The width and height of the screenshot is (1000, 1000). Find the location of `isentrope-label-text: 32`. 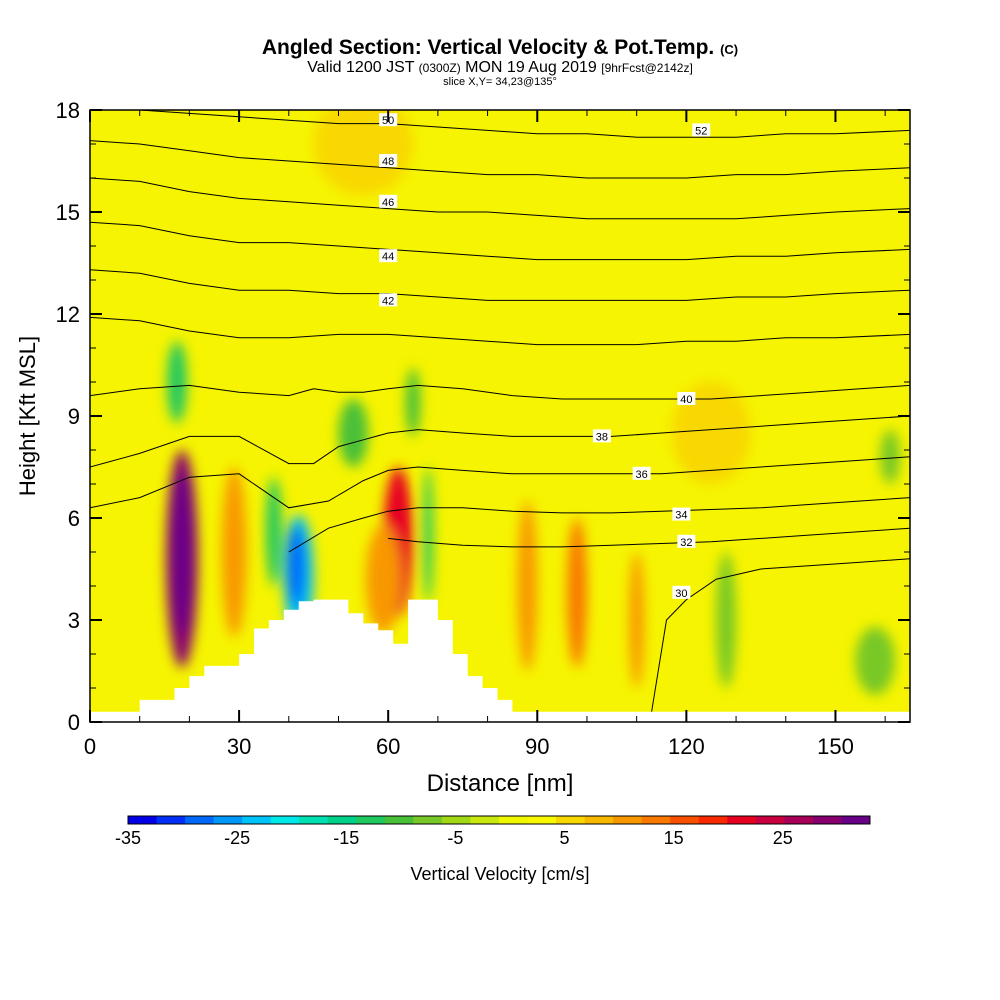

isentrope-label-text: 32 is located at coordinates (686, 543).